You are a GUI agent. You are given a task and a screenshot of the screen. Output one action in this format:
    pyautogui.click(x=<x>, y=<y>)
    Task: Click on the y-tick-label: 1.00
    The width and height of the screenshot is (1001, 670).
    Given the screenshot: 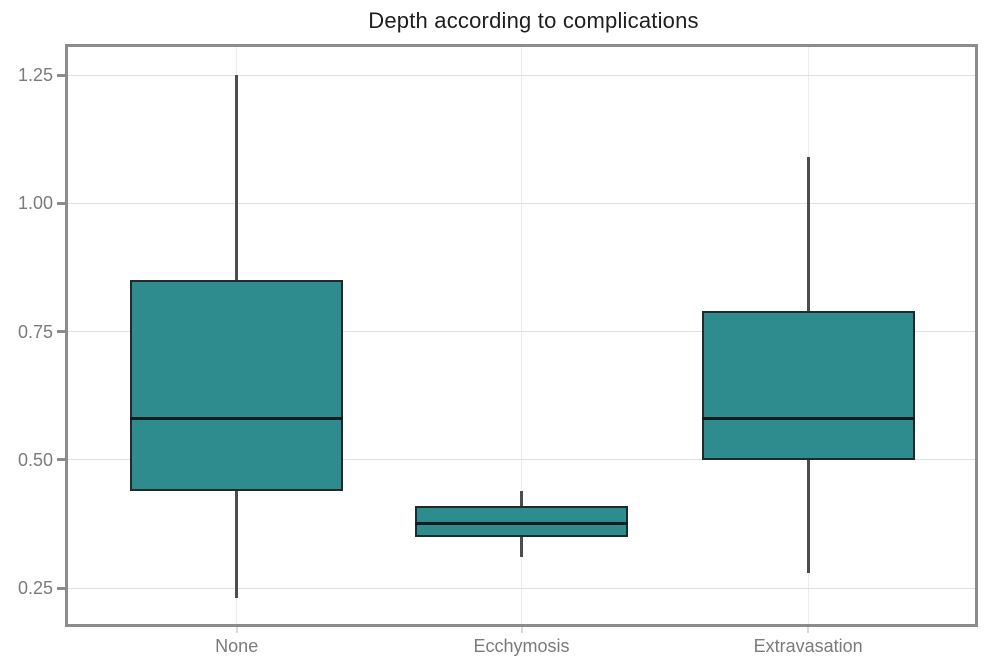 What is the action you would take?
    pyautogui.click(x=35, y=203)
    